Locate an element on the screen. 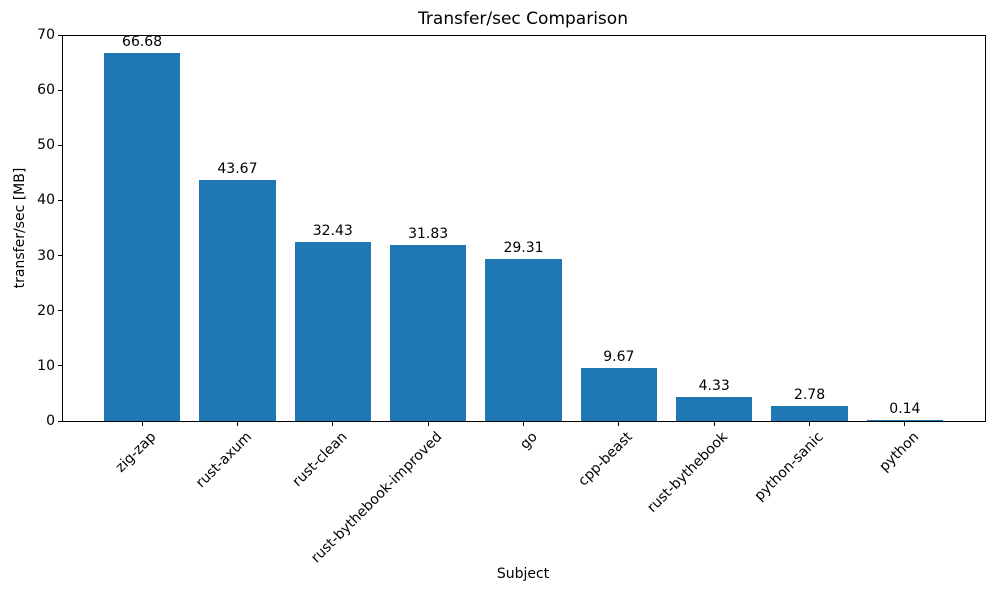 This screenshot has height=600, width=1000. x-tick-label: cpp-beast is located at coordinates (606, 459).